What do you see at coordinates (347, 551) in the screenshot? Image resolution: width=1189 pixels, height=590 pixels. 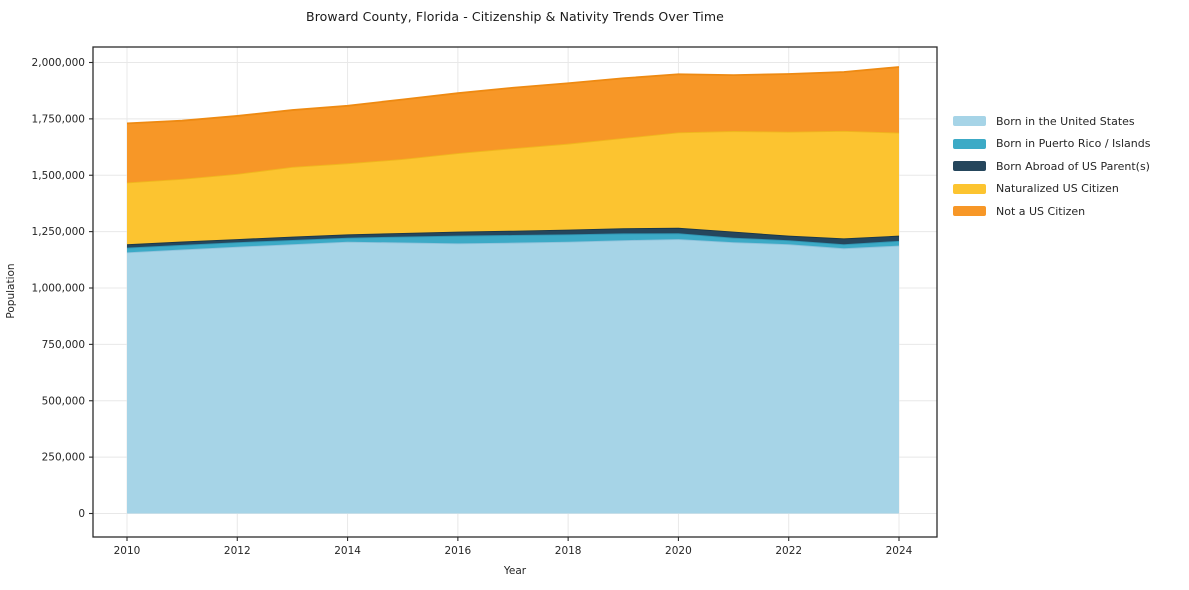 I see `x-tick-label: 2014` at bounding box center [347, 551].